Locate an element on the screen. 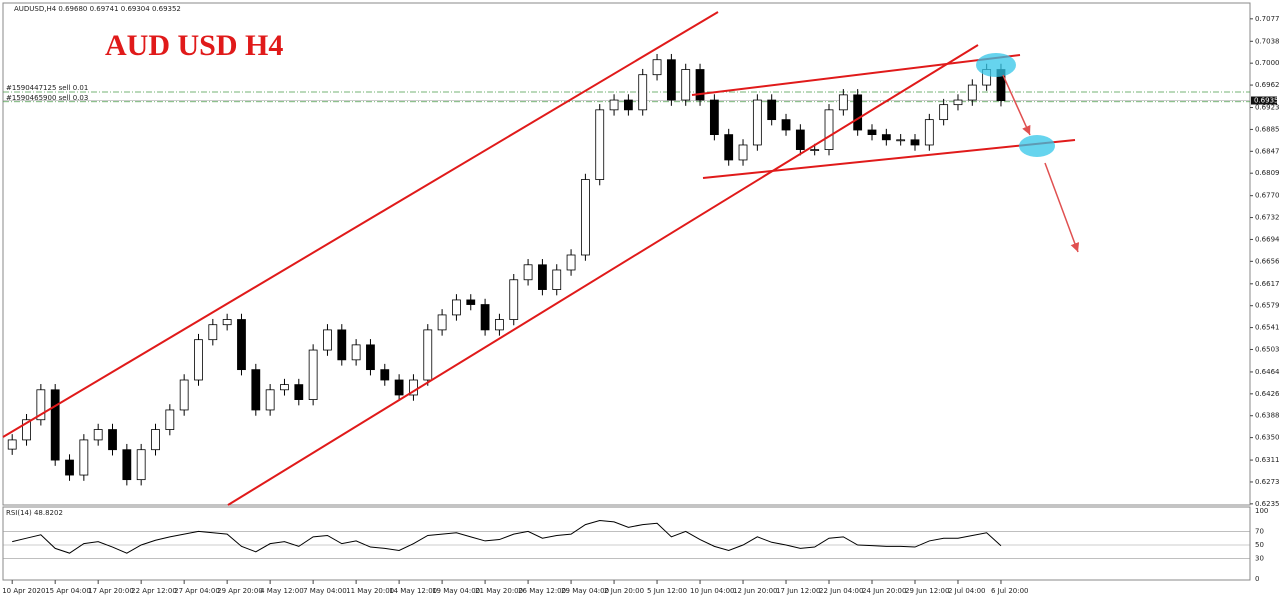  x-tick-label: 26 May 12:00 is located at coordinates (542, 591).